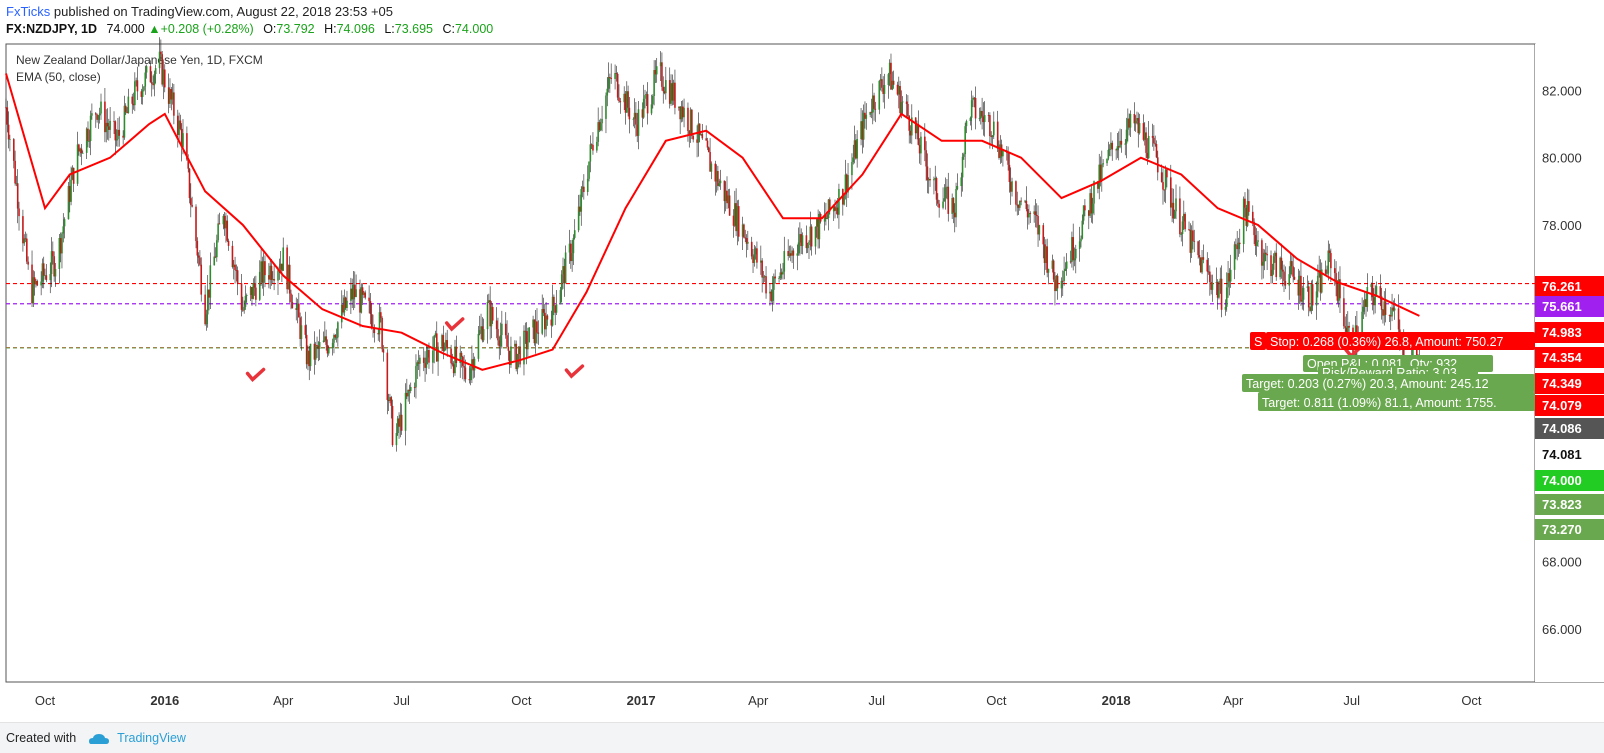  What do you see at coordinates (1562, 332) in the screenshot?
I see `price-label: 74.983` at bounding box center [1562, 332].